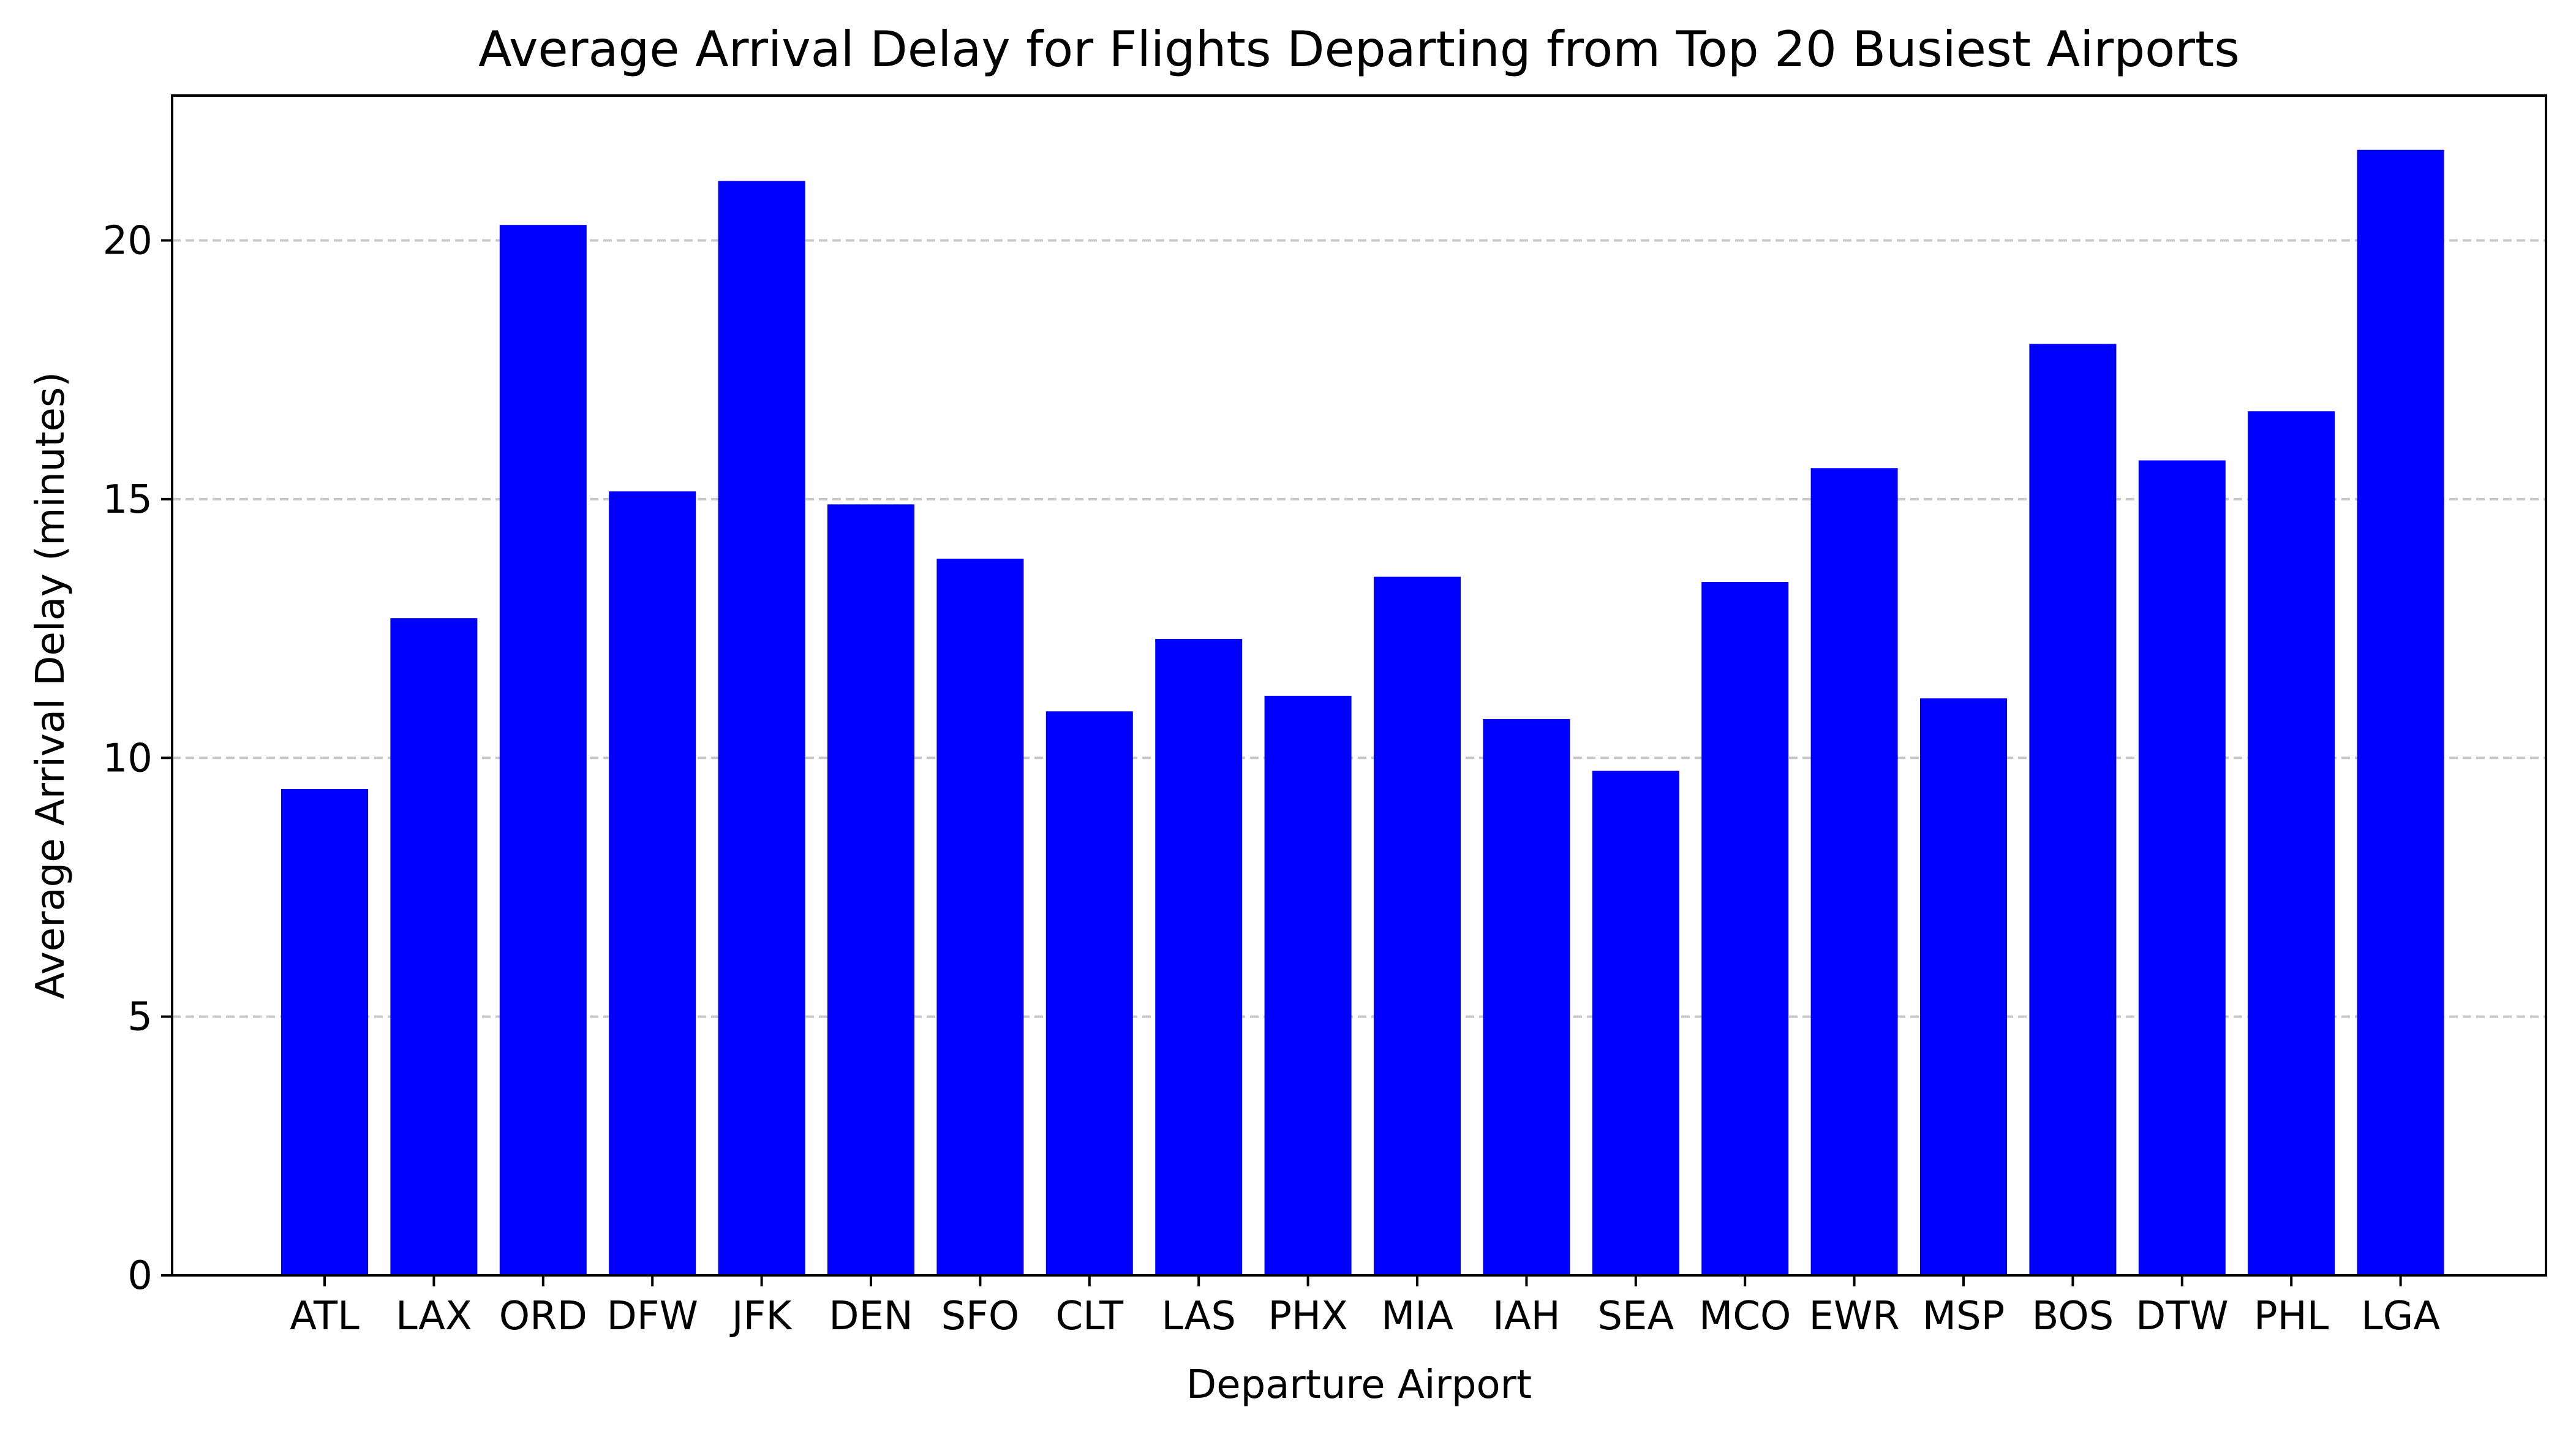 Image resolution: width=2576 pixels, height=1434 pixels. I want to click on bar-dfw, so click(652, 883).